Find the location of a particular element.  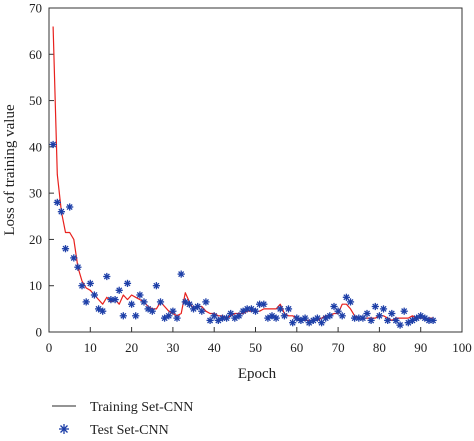

y-tick-label: 0 is located at coordinates (39, 332).